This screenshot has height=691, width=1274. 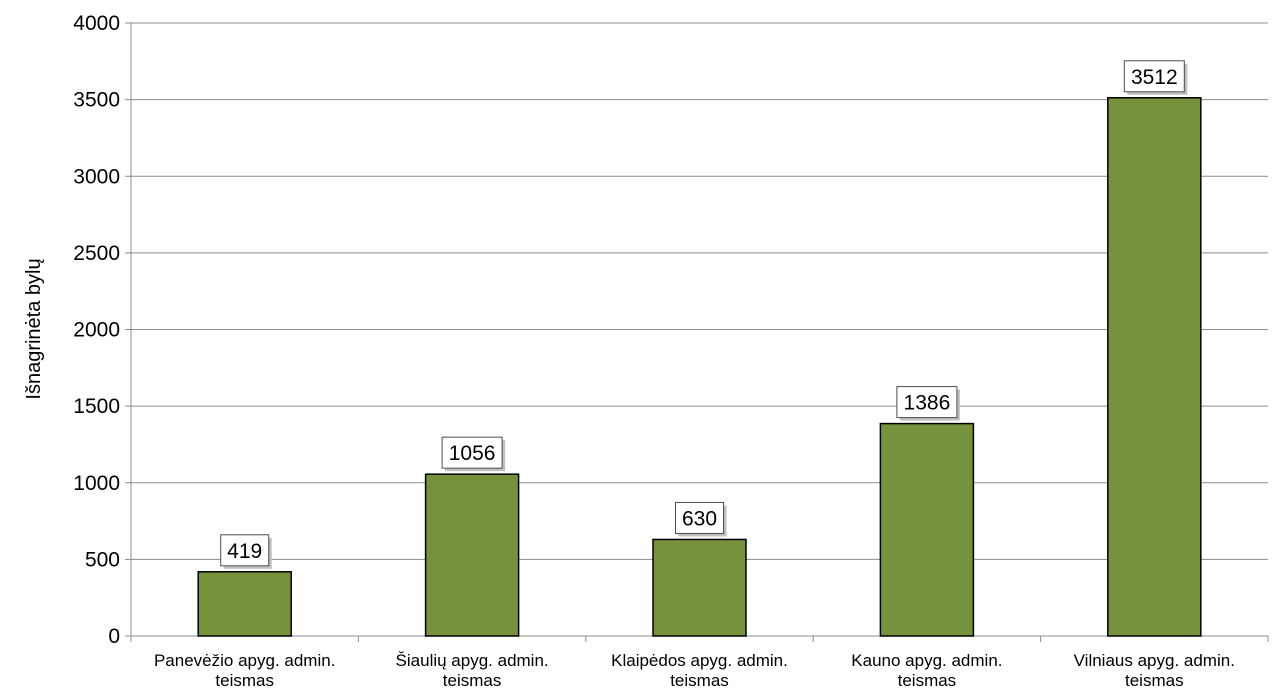 I want to click on data-label: 3512, so click(x=1154, y=77).